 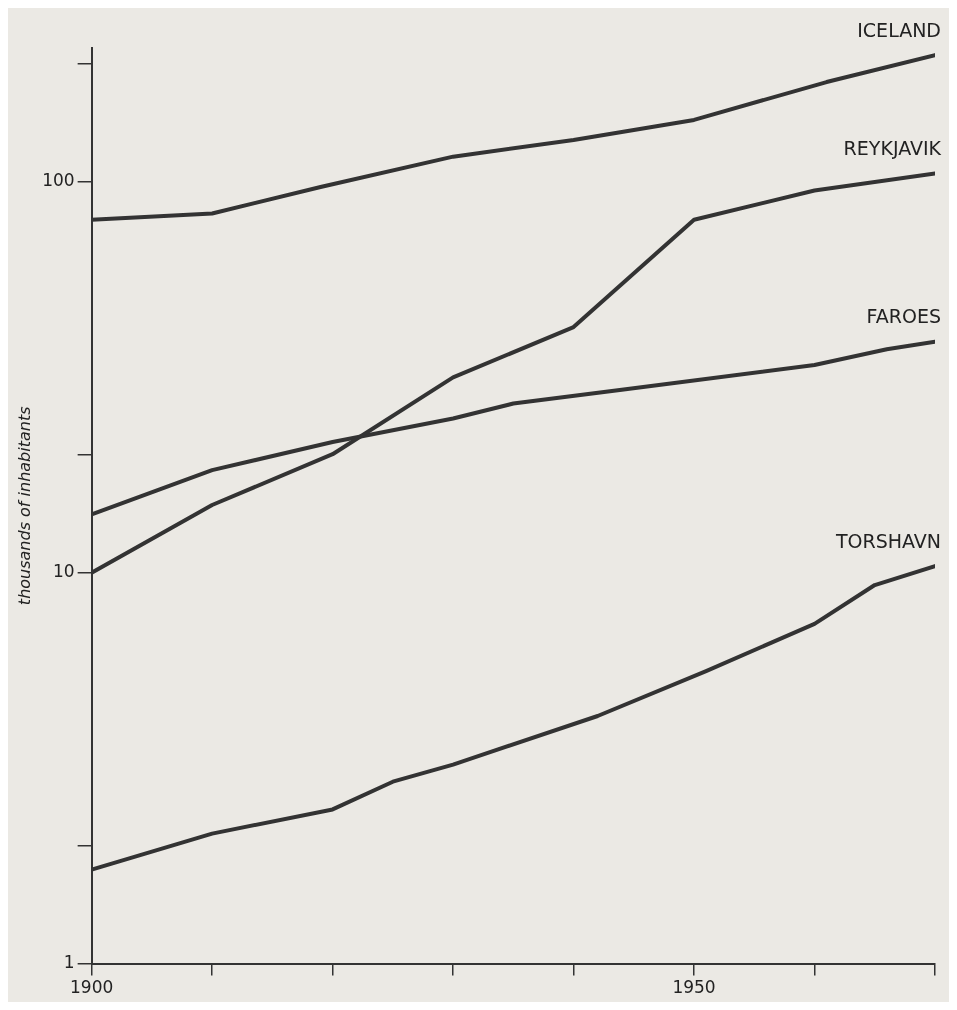 What do you see at coordinates (887, 540) in the screenshot?
I see `series-label: TORSHAVN` at bounding box center [887, 540].